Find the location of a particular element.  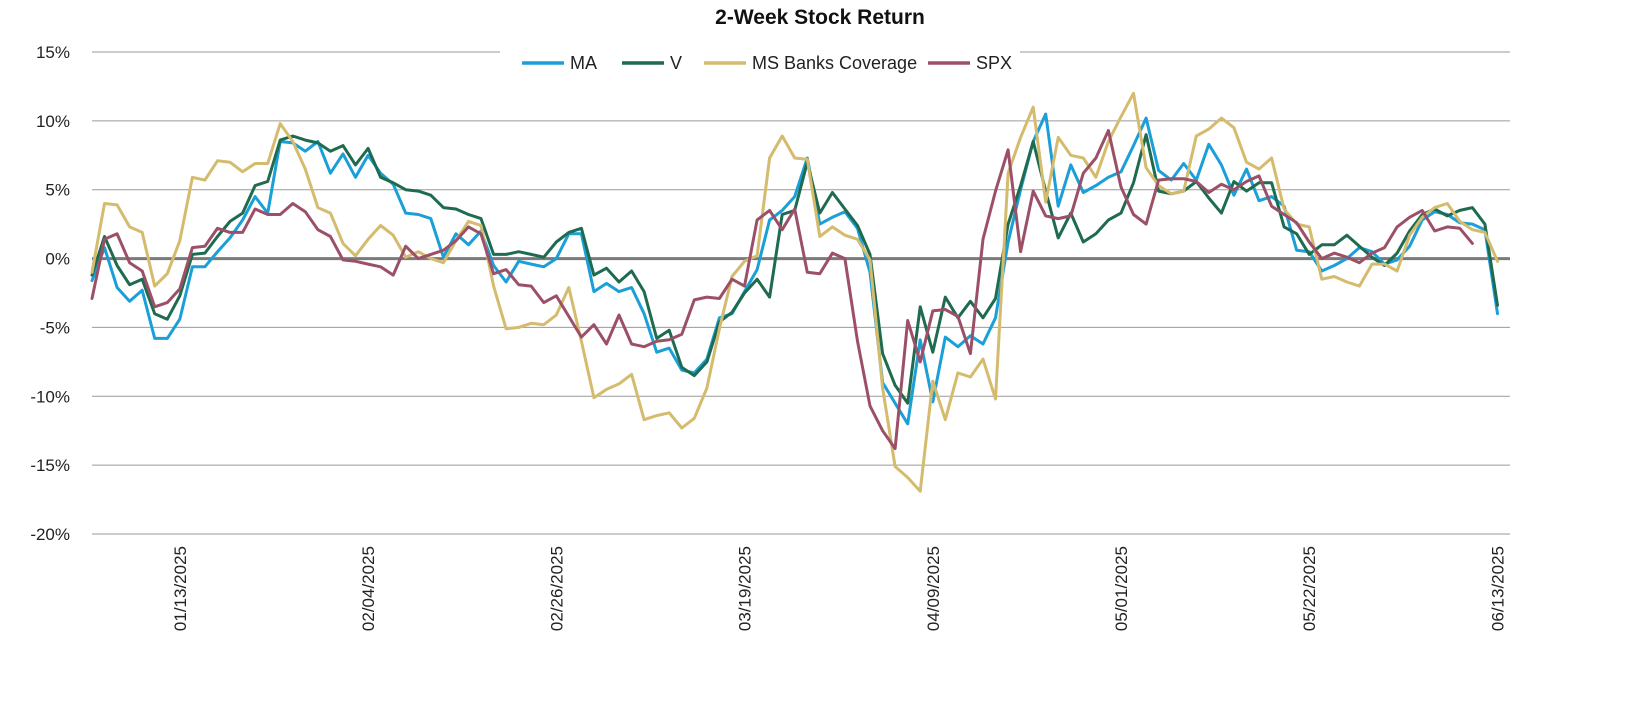

y-tick-label: 10% is located at coordinates (53, 121).